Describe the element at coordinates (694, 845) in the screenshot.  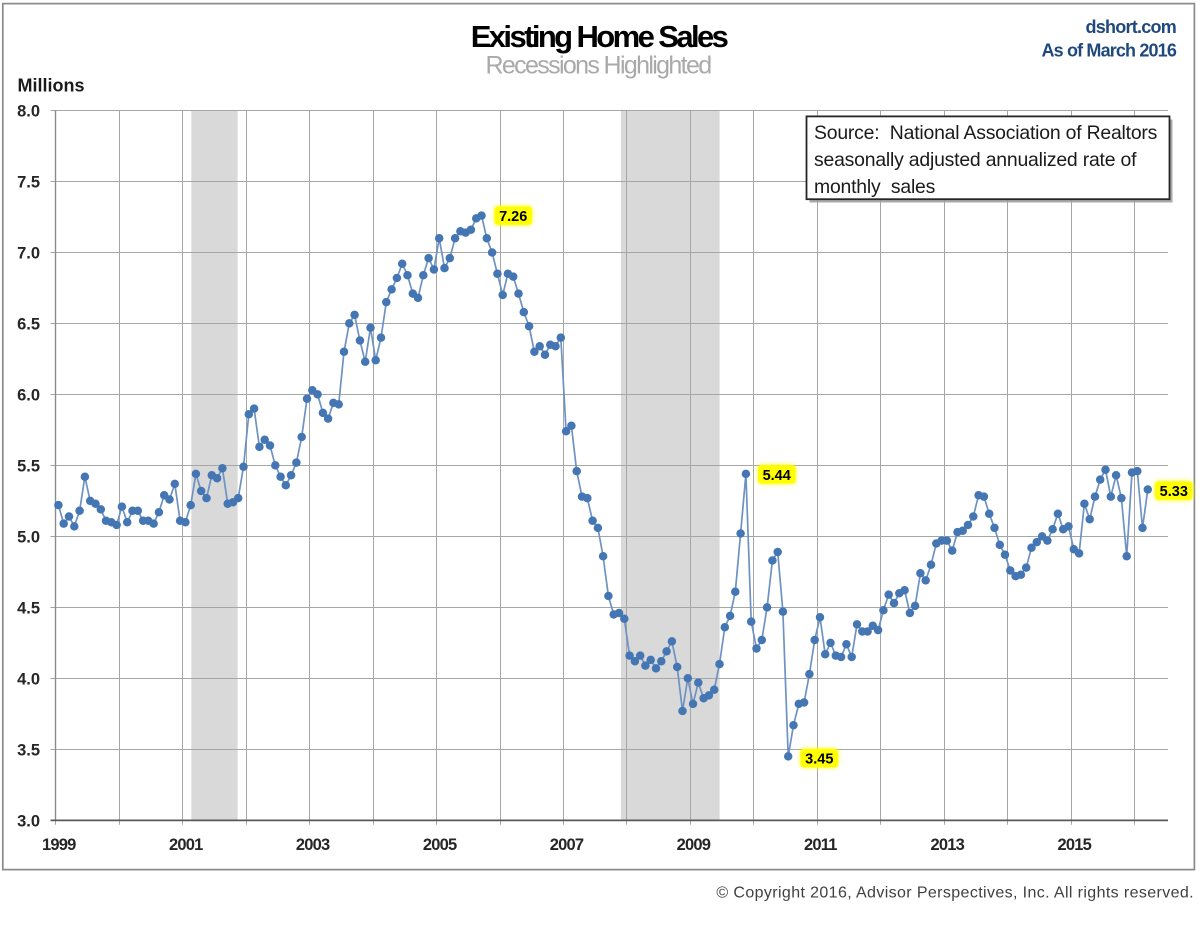
I see `svg-text: 2009` at that location.